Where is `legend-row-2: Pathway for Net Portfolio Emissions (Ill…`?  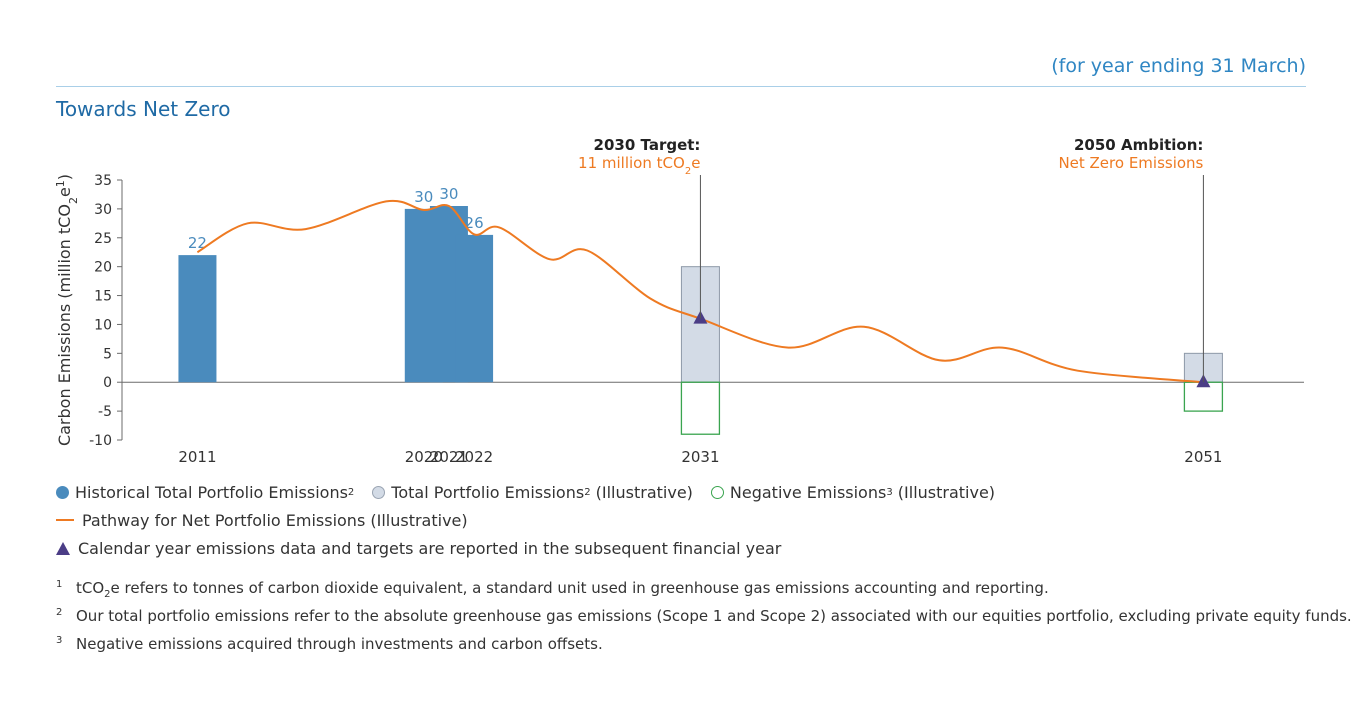 legend-row-2: Pathway for Net Portfolio Emissions (Ill… is located at coordinates (534, 520).